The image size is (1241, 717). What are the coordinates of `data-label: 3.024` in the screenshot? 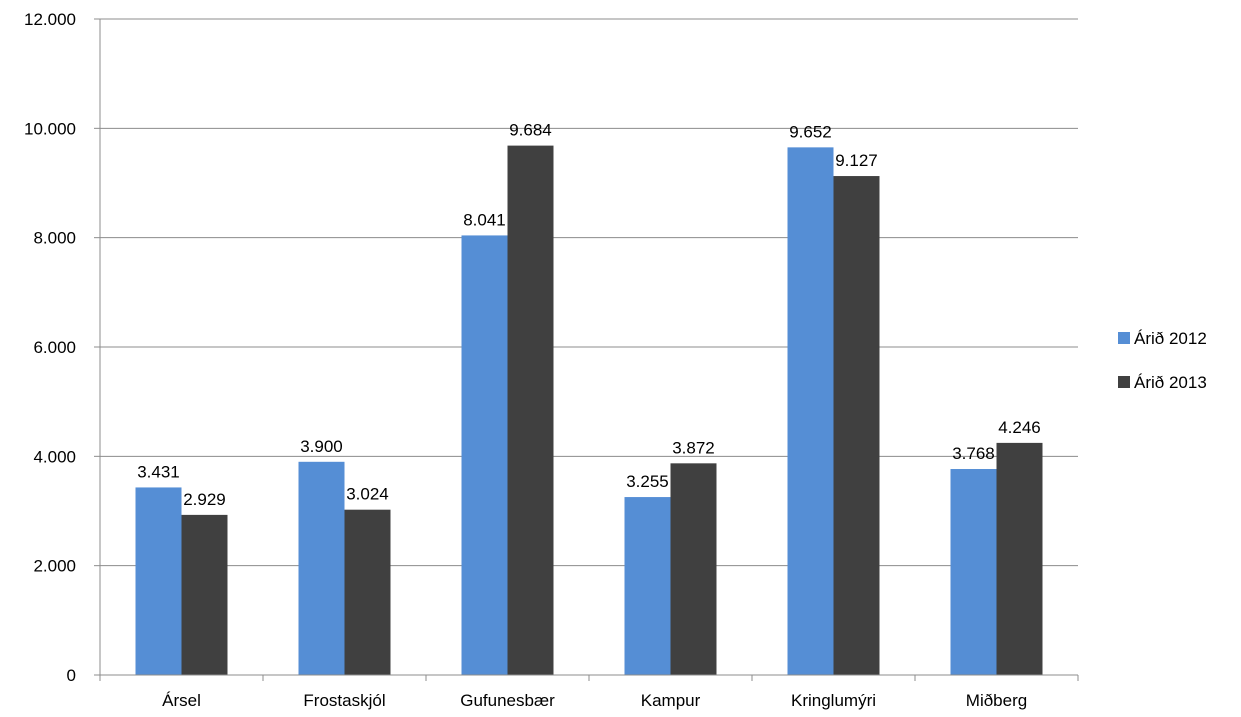 It's located at (367, 494).